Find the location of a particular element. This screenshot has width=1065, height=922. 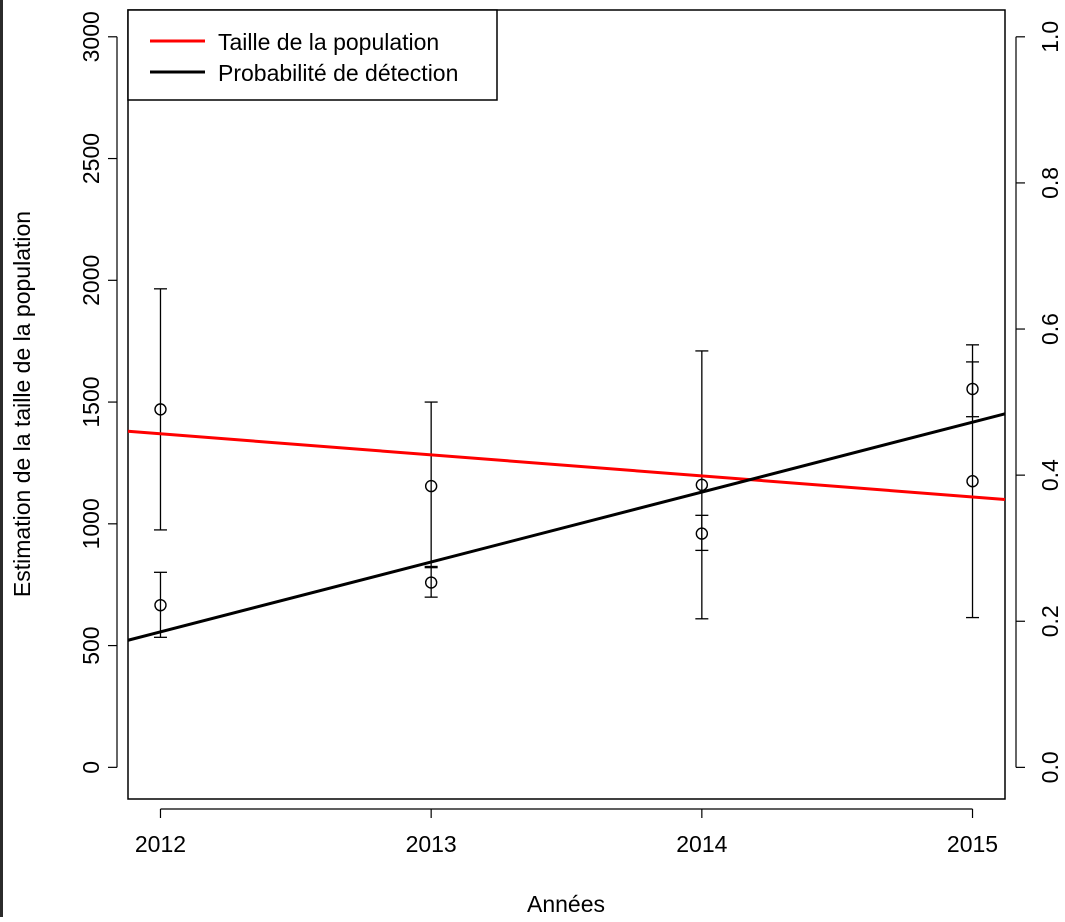

trend-line-taille-population is located at coordinates (566, 465).